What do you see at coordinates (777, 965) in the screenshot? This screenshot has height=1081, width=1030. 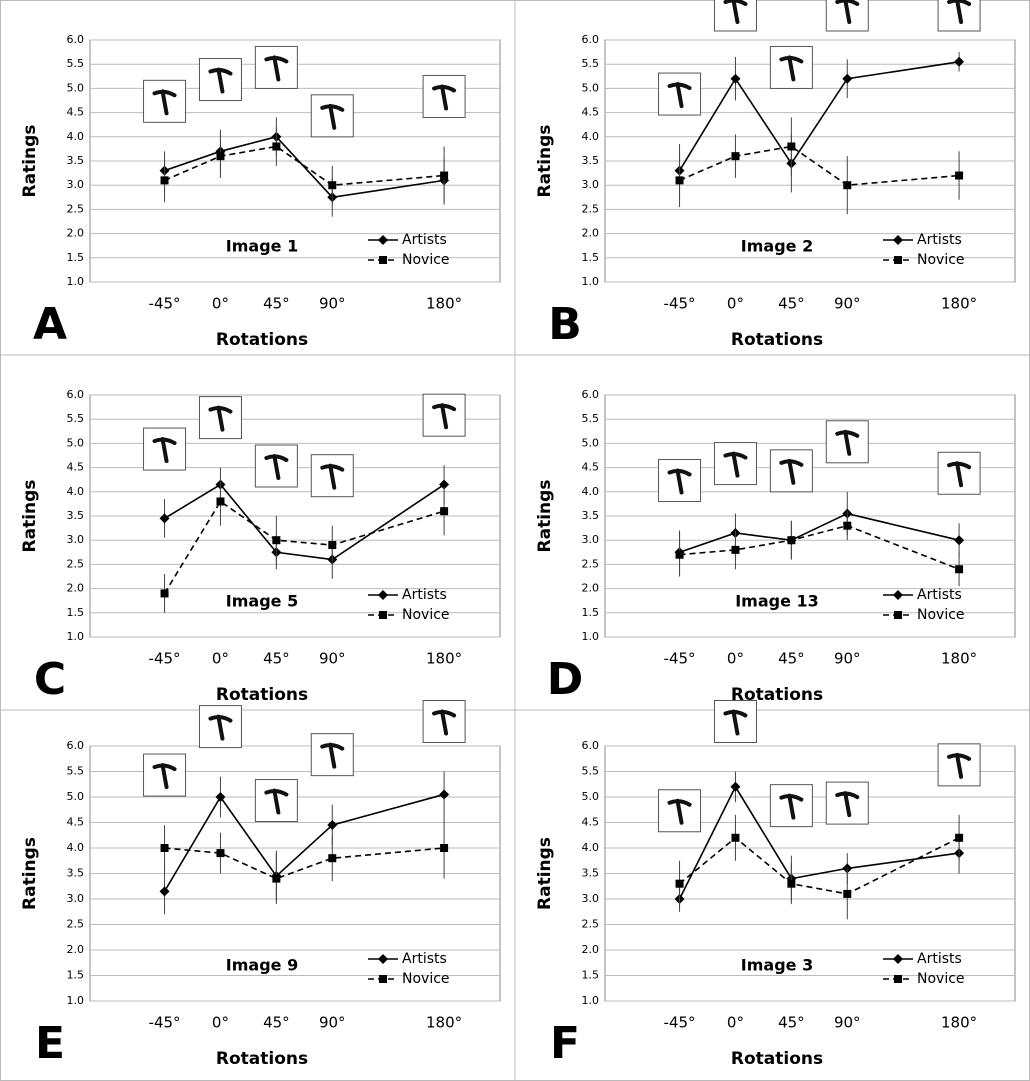 I see `image-title: Image 3` at bounding box center [777, 965].